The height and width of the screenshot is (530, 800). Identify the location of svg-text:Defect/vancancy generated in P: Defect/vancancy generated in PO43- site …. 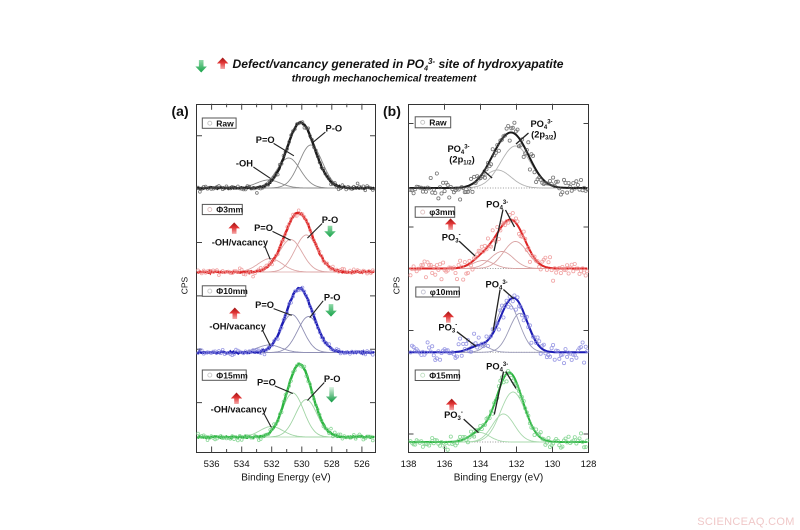
(398, 65).